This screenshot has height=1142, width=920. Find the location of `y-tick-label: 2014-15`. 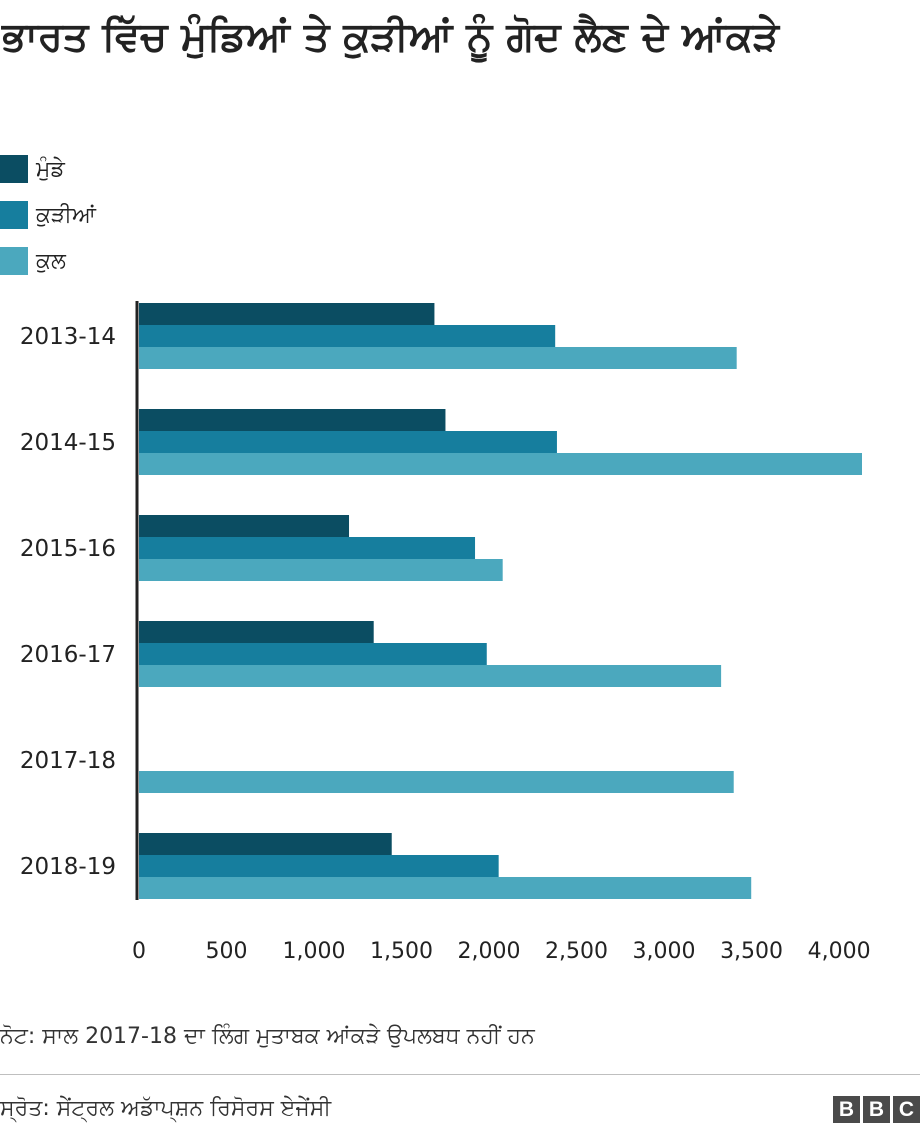

y-tick-label: 2014-15 is located at coordinates (68, 443).